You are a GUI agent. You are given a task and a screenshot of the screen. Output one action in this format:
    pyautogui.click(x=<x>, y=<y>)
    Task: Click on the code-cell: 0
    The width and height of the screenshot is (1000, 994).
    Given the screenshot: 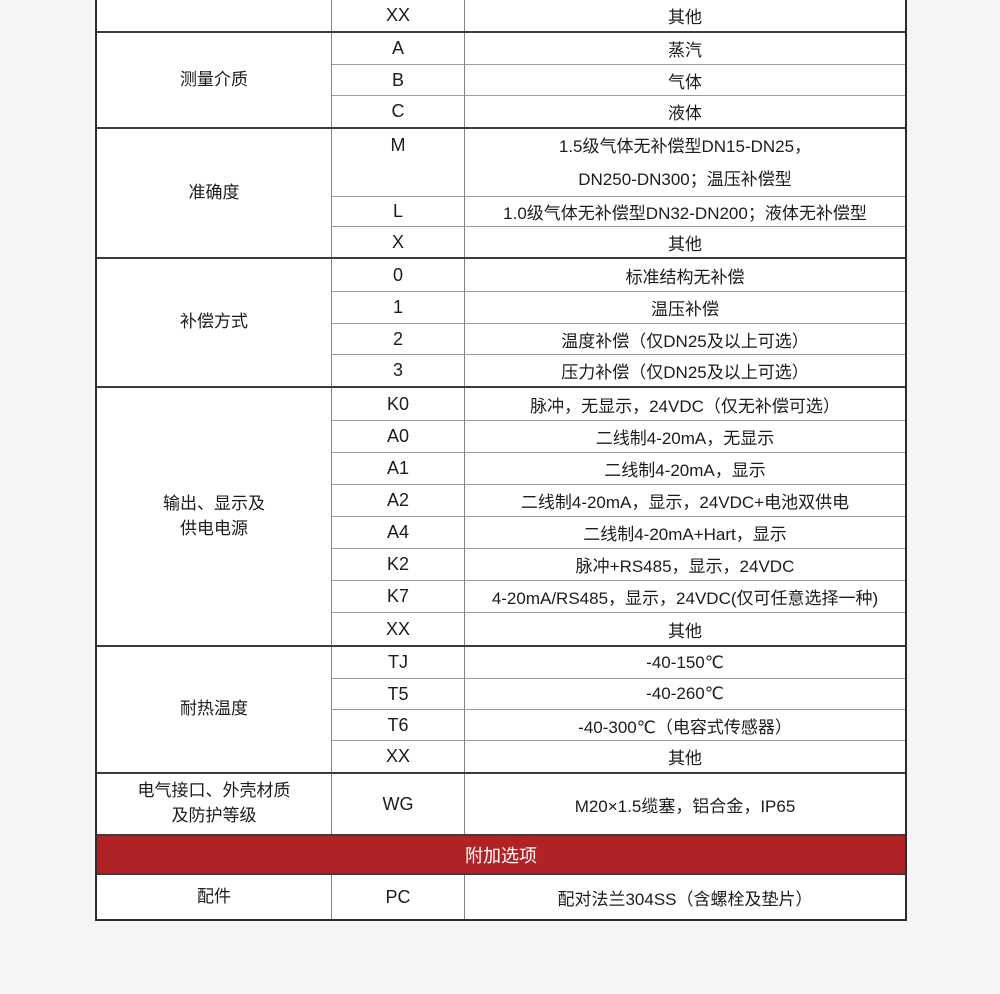 What is the action you would take?
    pyautogui.click(x=398, y=275)
    